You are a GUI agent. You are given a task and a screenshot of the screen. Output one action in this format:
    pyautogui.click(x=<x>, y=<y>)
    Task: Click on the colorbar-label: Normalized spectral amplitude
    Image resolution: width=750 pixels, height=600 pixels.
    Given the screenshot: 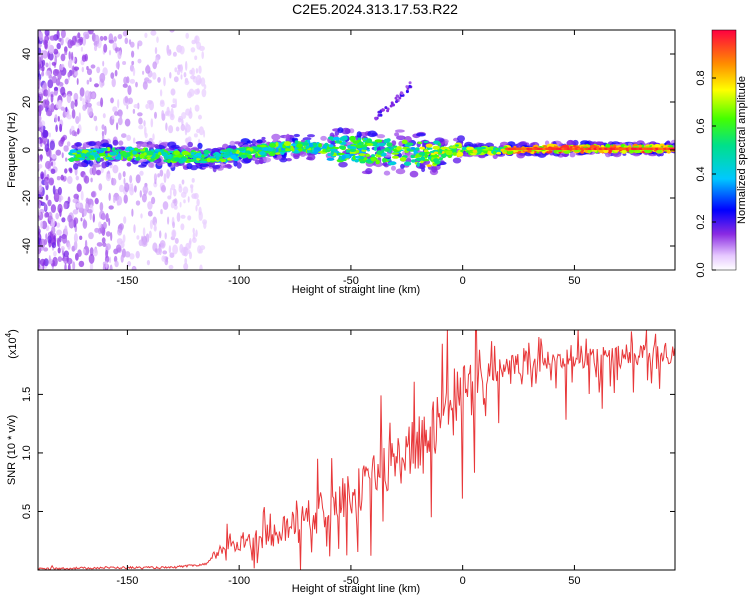 What is the action you would take?
    pyautogui.click(x=742, y=150)
    